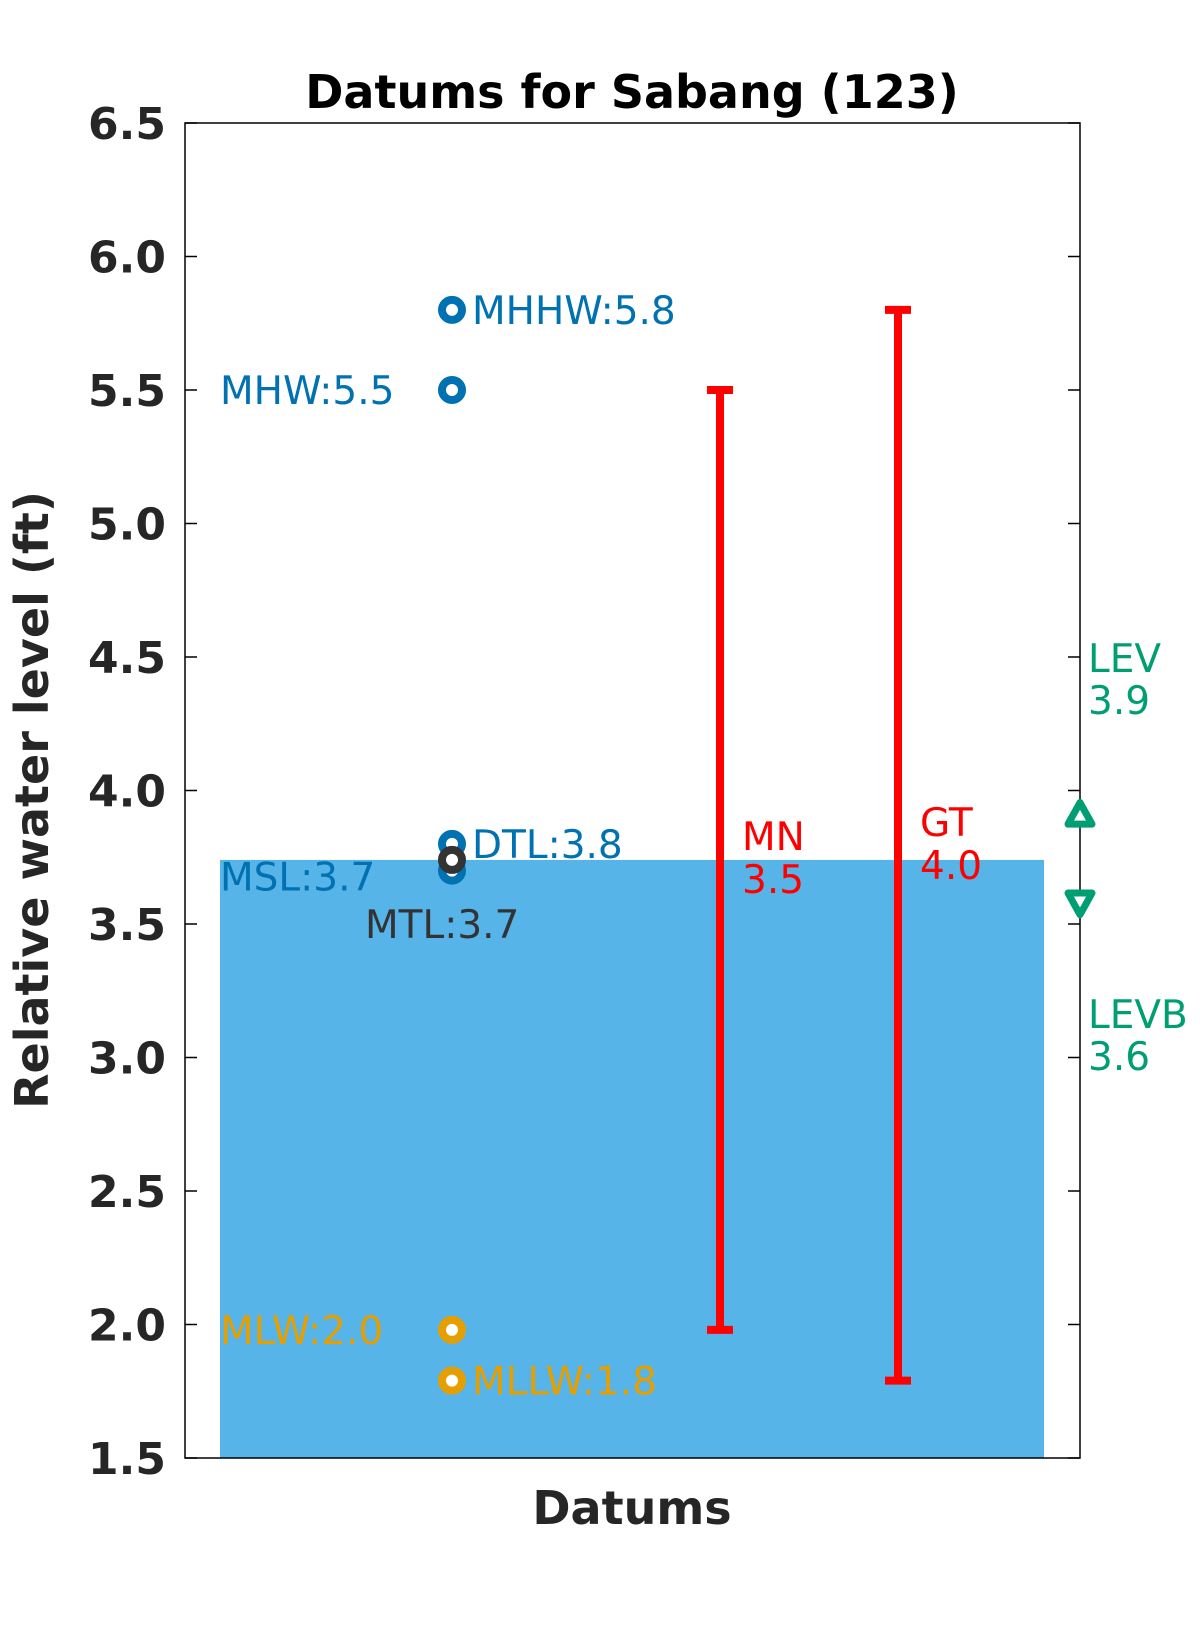 The width and height of the screenshot is (1200, 1650). What do you see at coordinates (631, 1508) in the screenshot?
I see `x-axis-label: Datums` at bounding box center [631, 1508].